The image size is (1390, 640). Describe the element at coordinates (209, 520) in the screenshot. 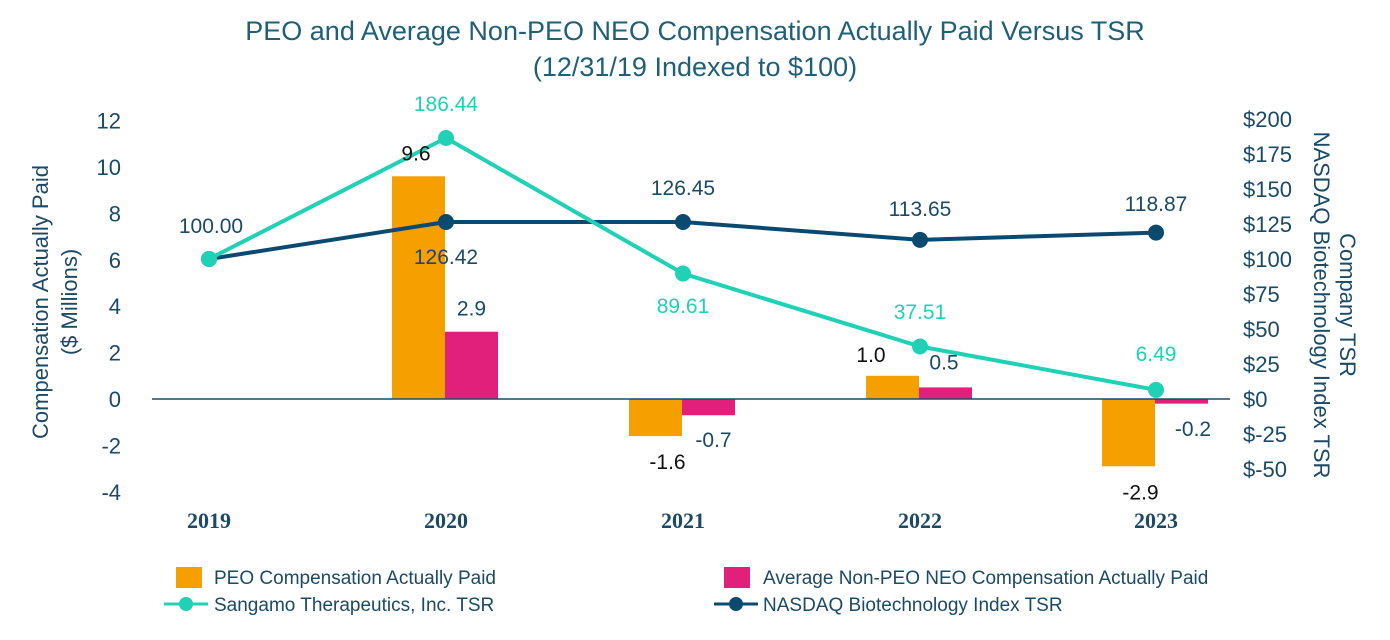

I see `category-label: 2019` at that location.